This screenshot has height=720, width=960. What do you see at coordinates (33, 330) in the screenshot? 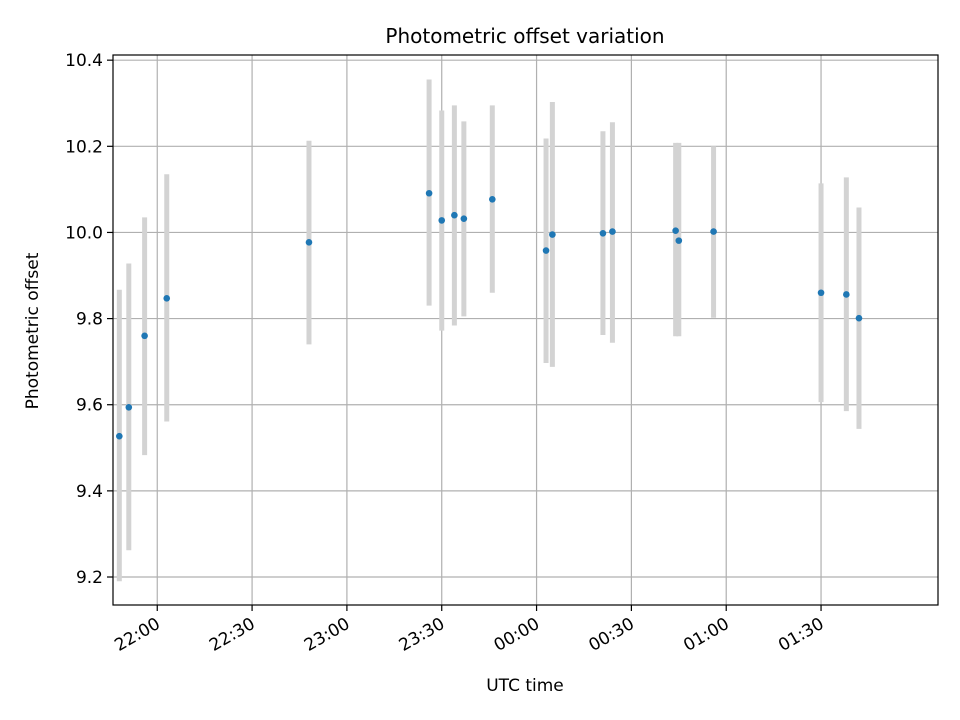
I see `y-axis-label: Photometric offset` at bounding box center [33, 330].